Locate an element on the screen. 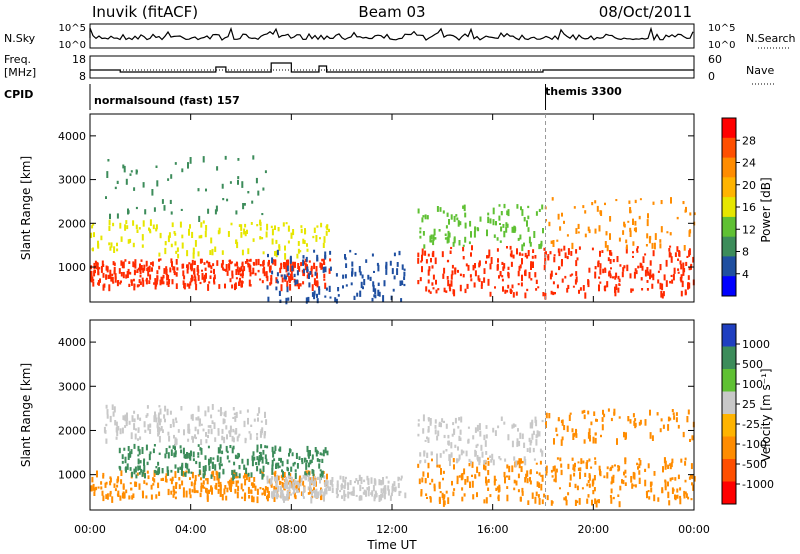 Image resolution: width=800 pixels, height=554 pixels. y-tick-label: 1000 is located at coordinates (72, 267).